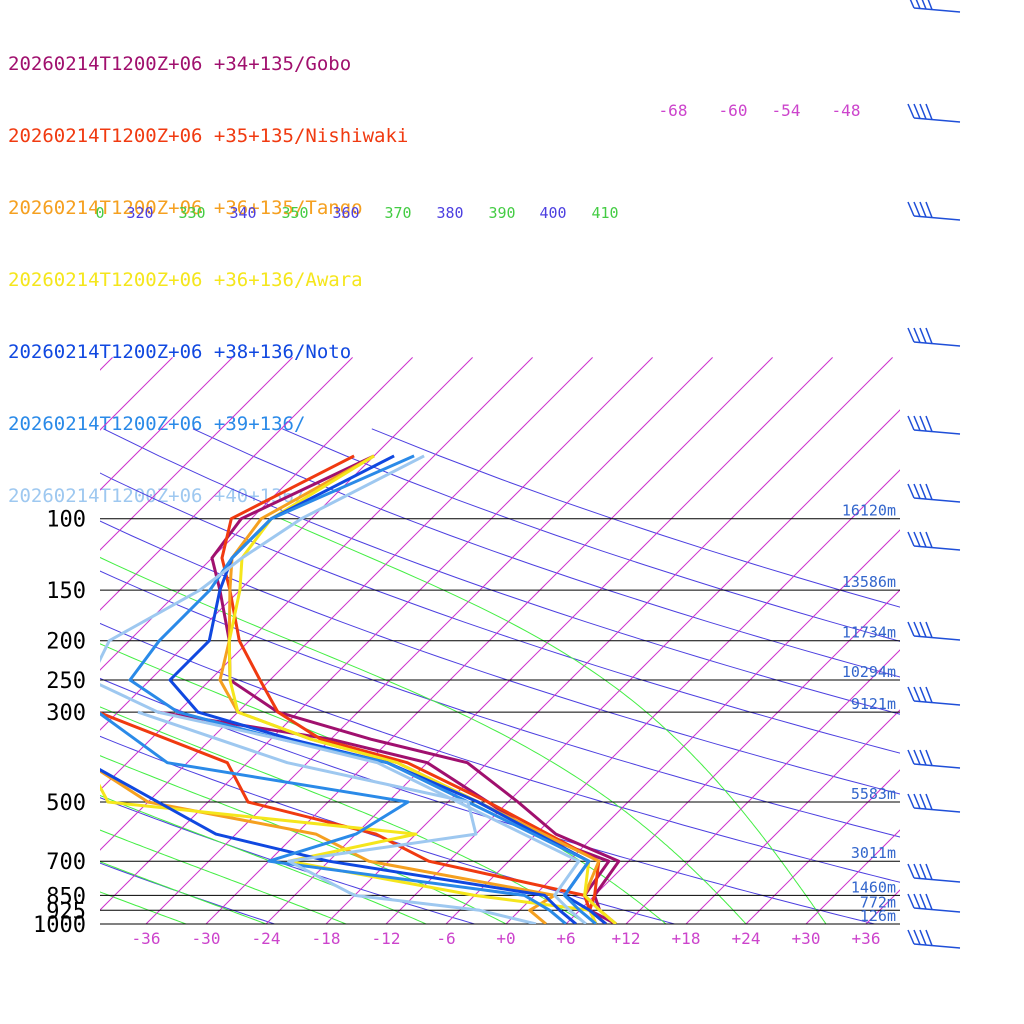 Image resolution: width=1024 pixels, height=1024 pixels. What do you see at coordinates (626, 938) in the screenshot?
I see `x-tick-label: +12` at bounding box center [626, 938].